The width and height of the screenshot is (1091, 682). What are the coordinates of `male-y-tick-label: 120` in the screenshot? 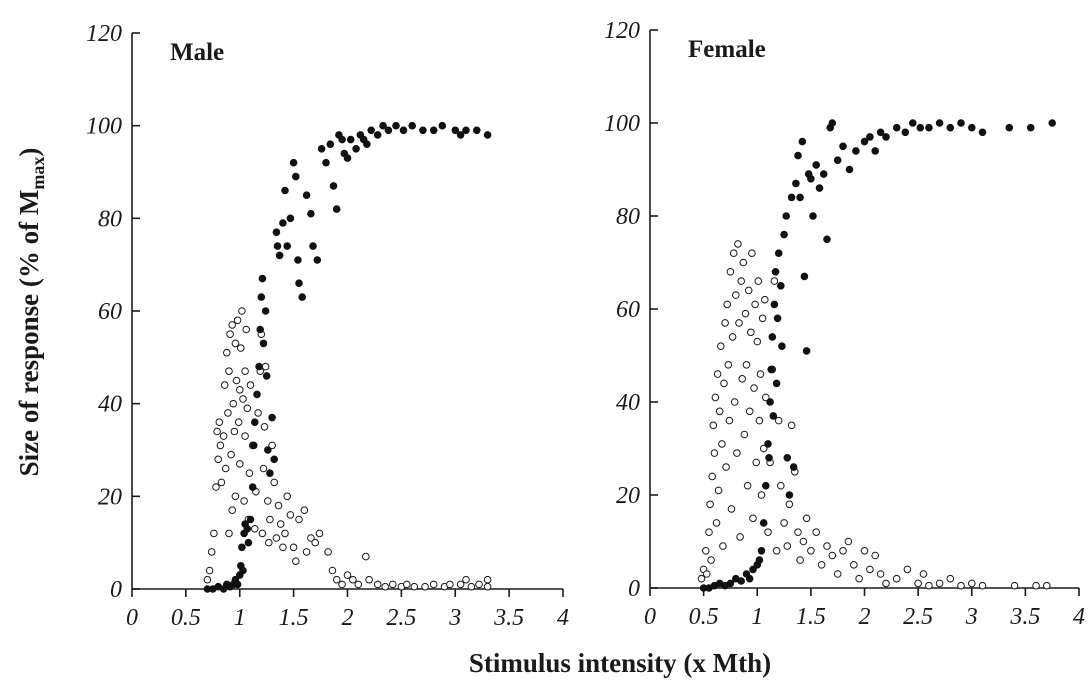 It's located at (104, 34).